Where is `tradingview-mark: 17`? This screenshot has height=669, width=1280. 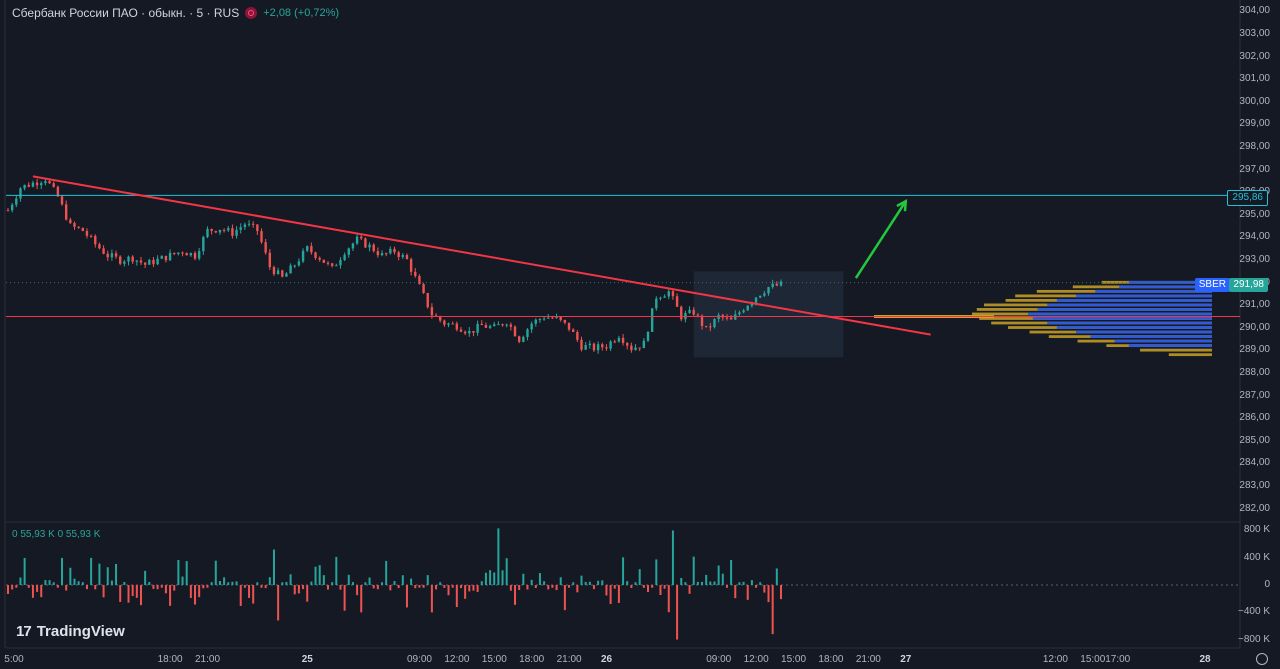 tradingview-mark: 17 is located at coordinates (24, 631).